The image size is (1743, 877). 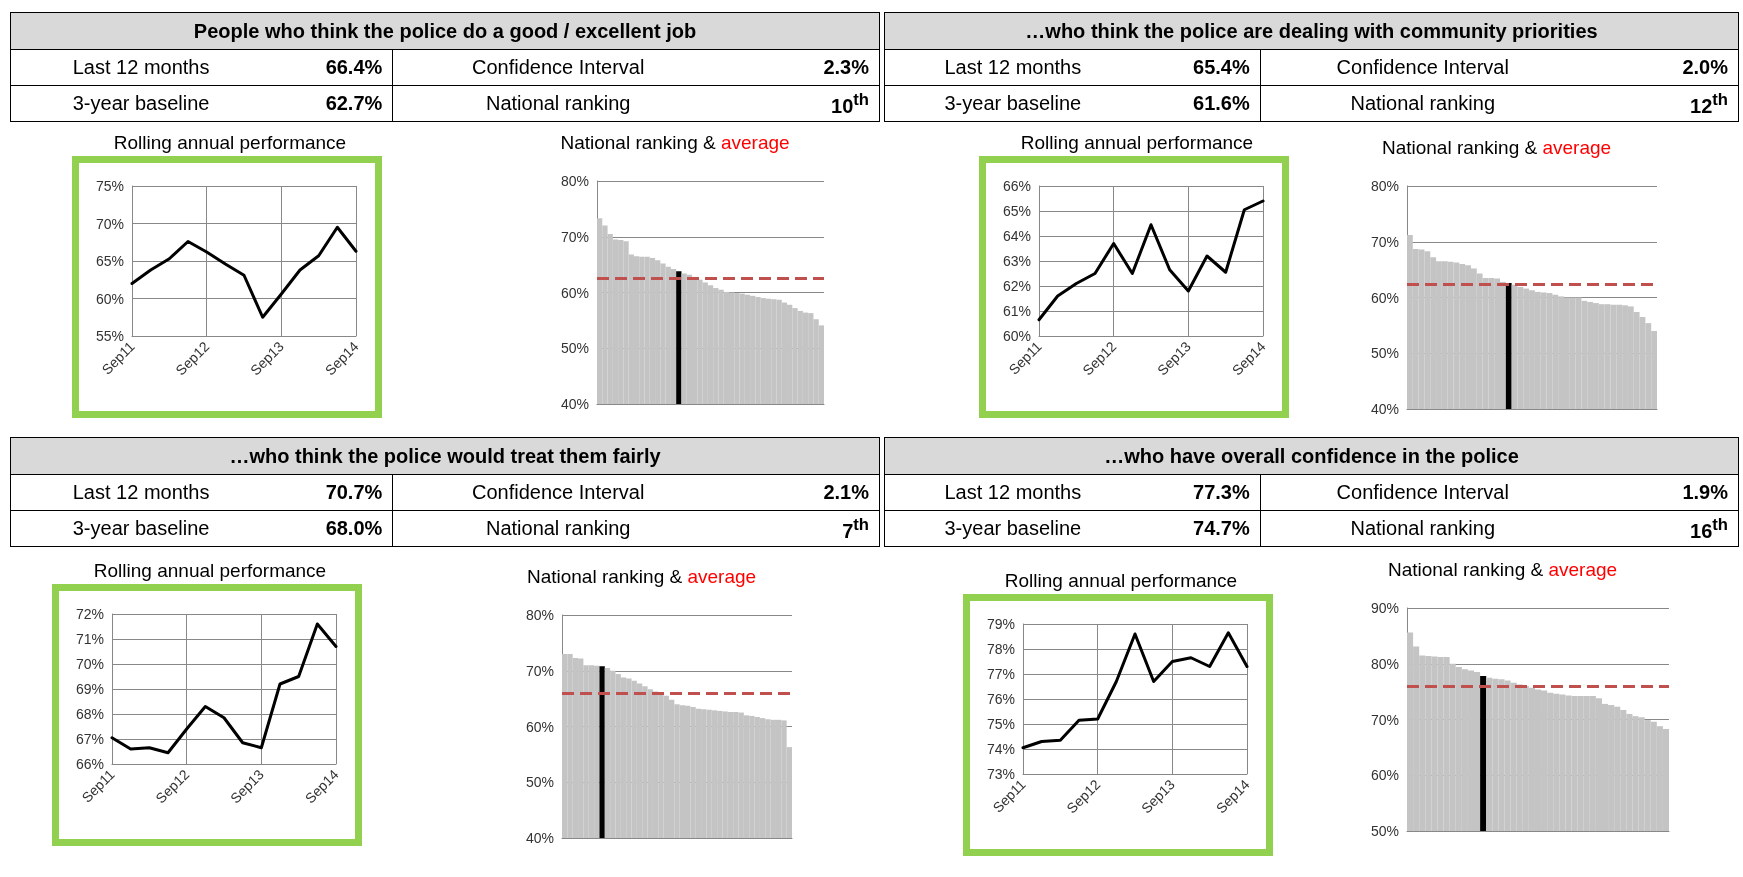 What do you see at coordinates (1661, 67) in the screenshot?
I see `text: 2.0%` at bounding box center [1661, 67].